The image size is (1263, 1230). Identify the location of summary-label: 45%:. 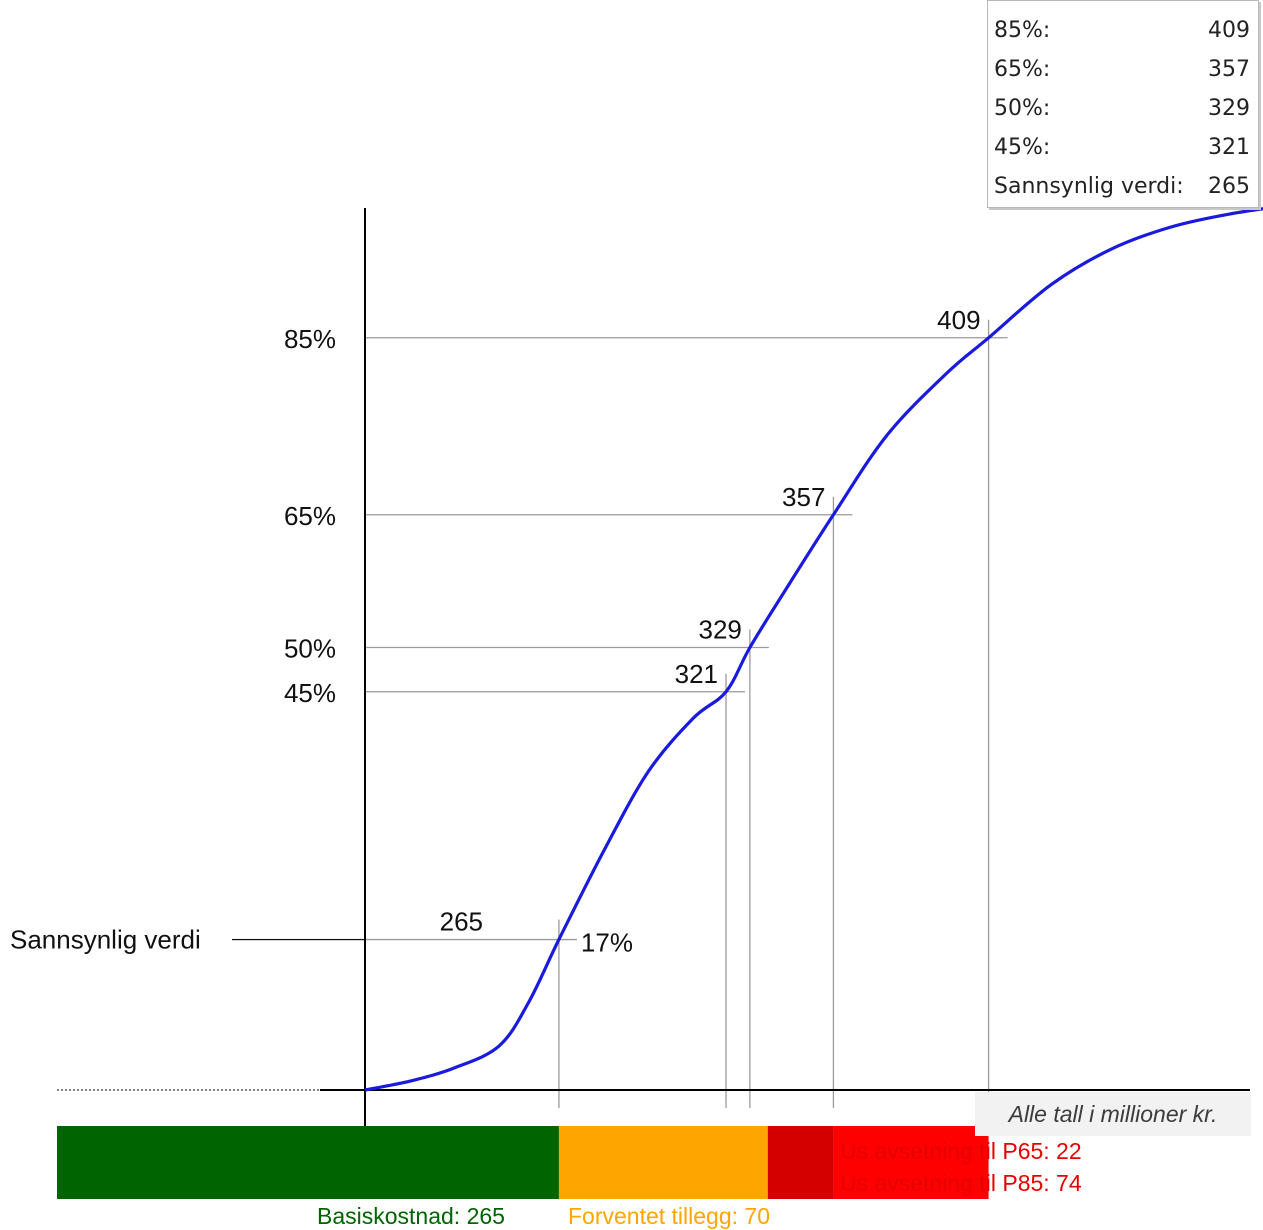
(1022, 147).